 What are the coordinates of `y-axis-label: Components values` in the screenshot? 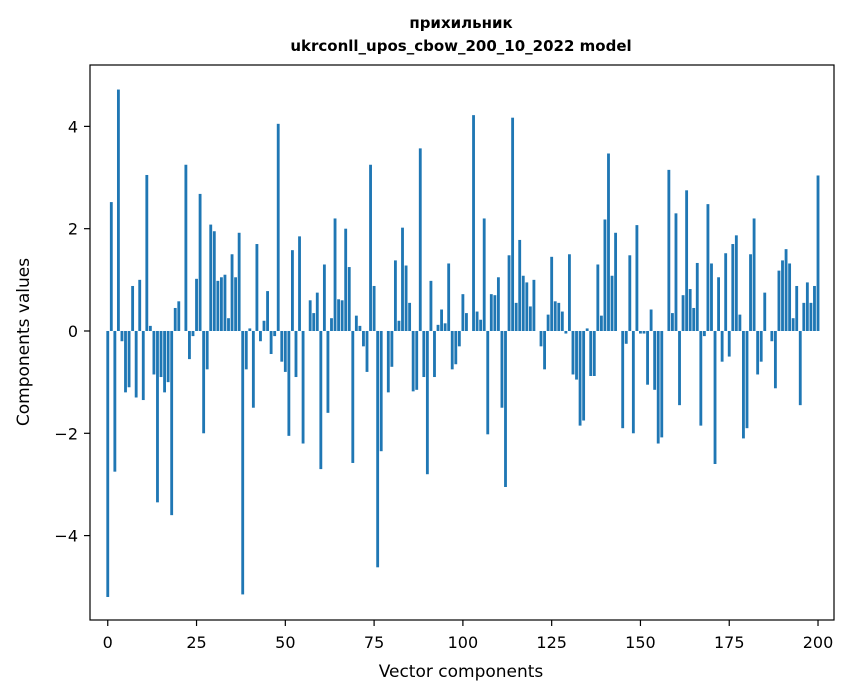 It's located at (24, 342).